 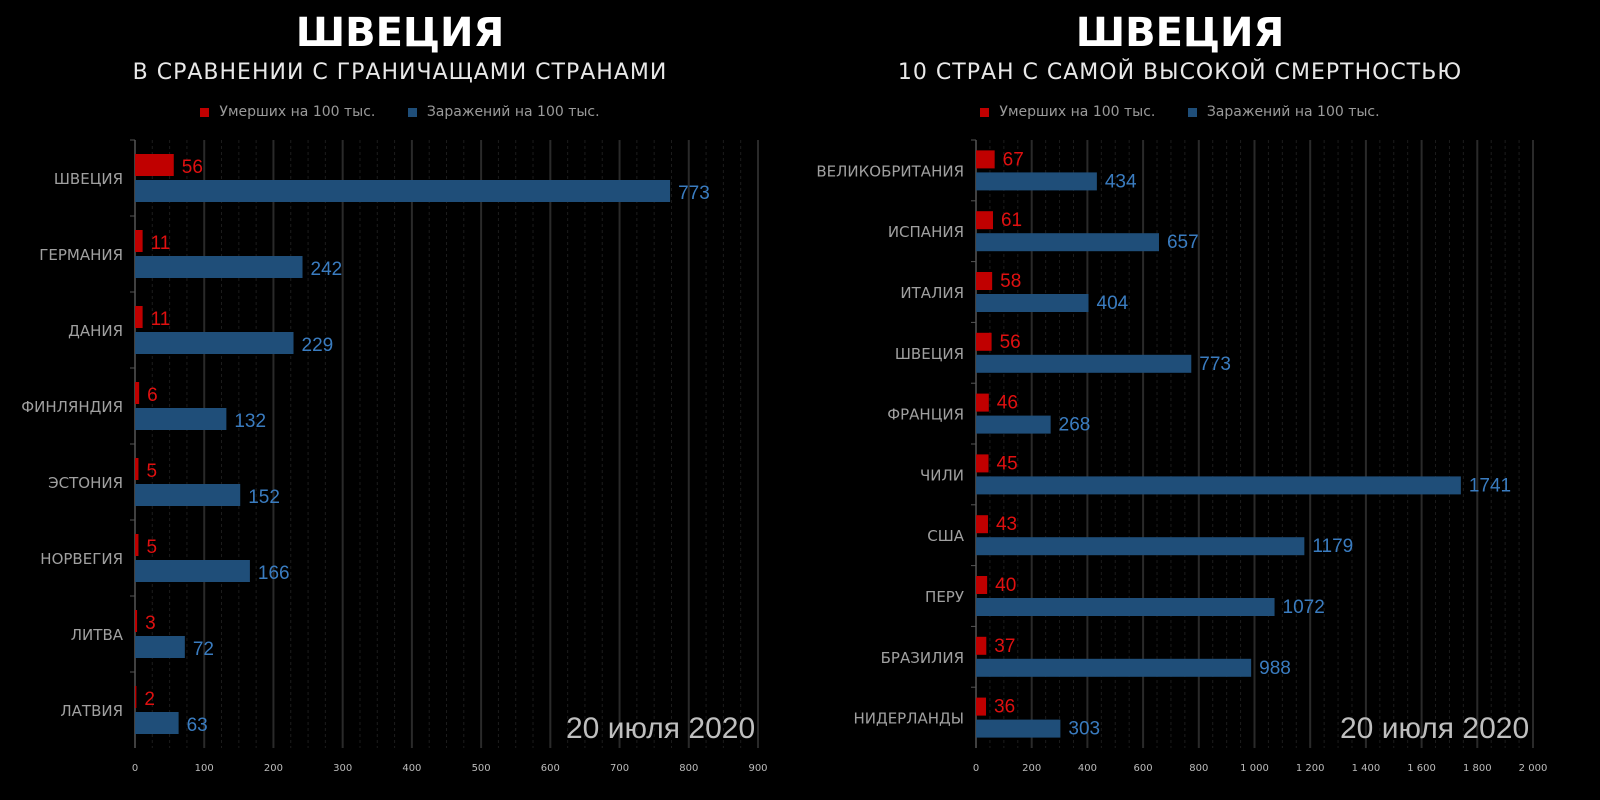 I want to click on data-label-deaths: 45, so click(x=1007, y=463).